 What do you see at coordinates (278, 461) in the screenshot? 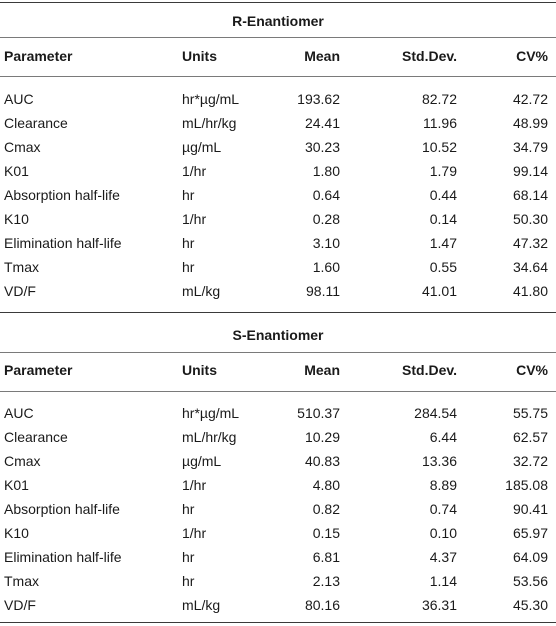
I see `table-row: Cmax µg/mL 40.83 13.36 32.72` at bounding box center [278, 461].